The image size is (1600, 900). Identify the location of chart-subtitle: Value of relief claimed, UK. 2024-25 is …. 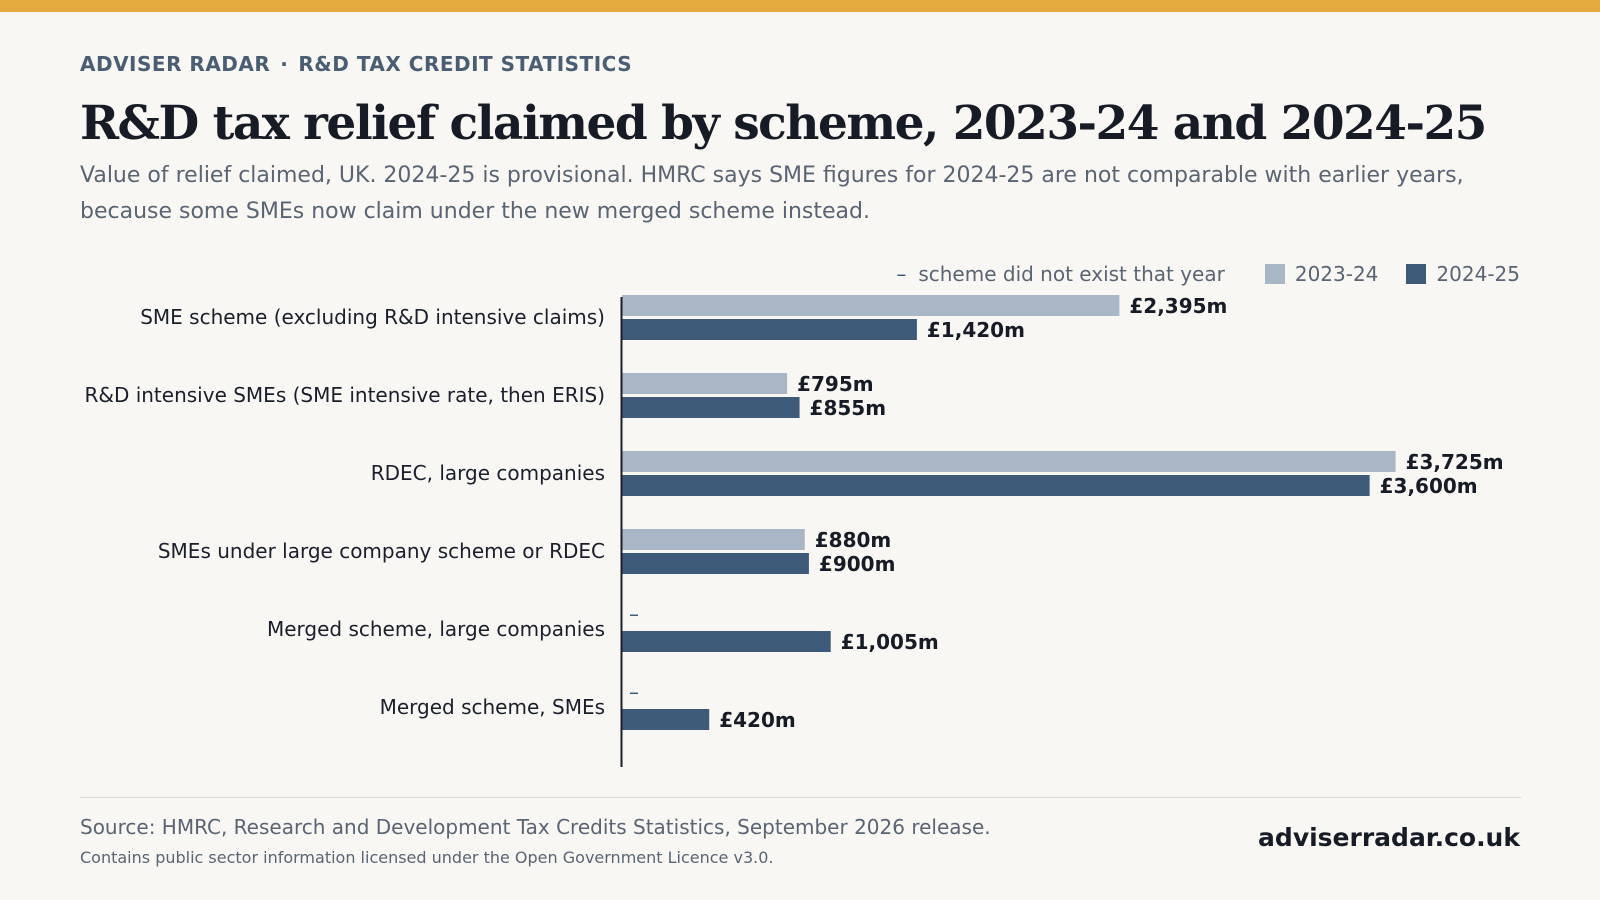
(772, 193).